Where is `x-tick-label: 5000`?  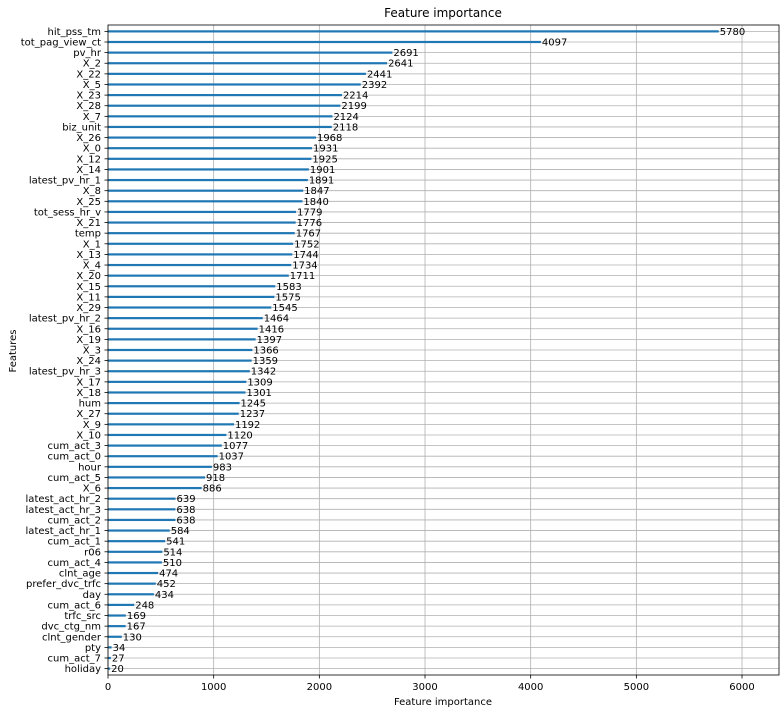
x-tick-label: 5000 is located at coordinates (636, 687).